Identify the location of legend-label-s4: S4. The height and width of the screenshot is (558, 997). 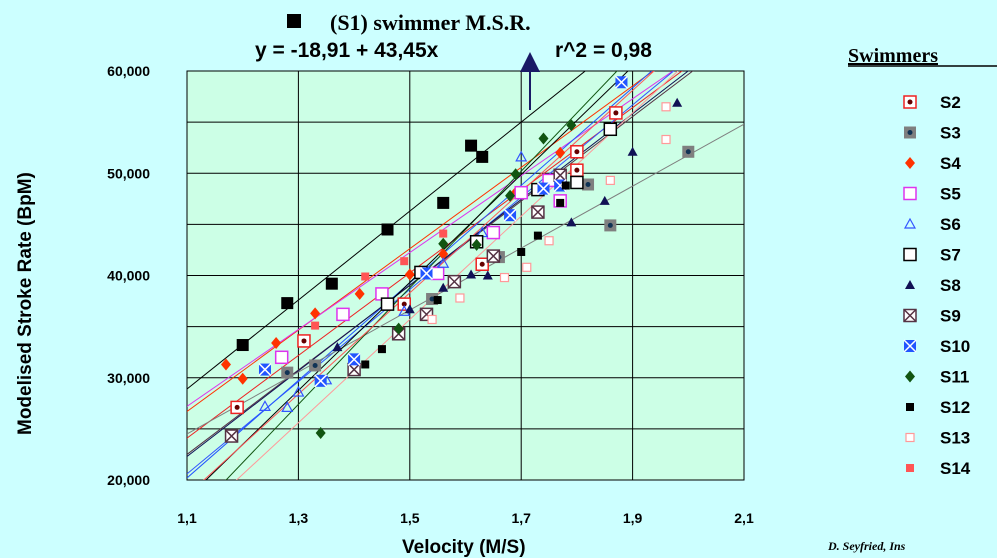
(950, 163).